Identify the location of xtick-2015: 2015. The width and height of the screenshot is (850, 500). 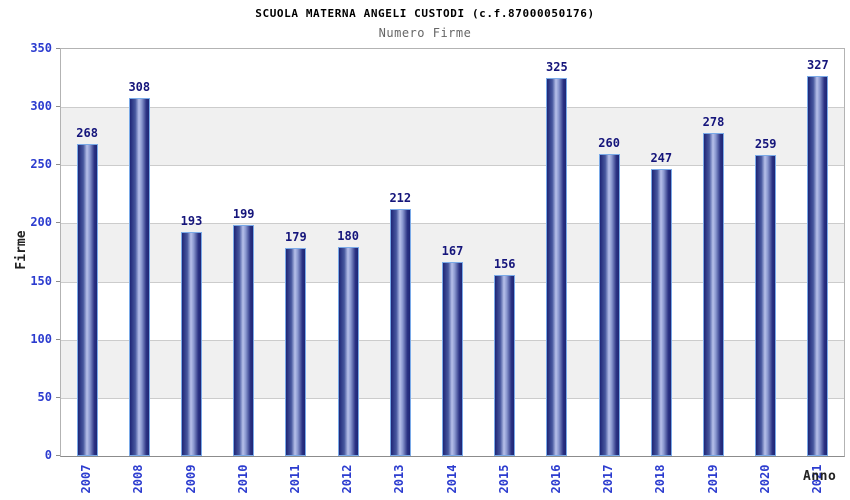
(503, 479).